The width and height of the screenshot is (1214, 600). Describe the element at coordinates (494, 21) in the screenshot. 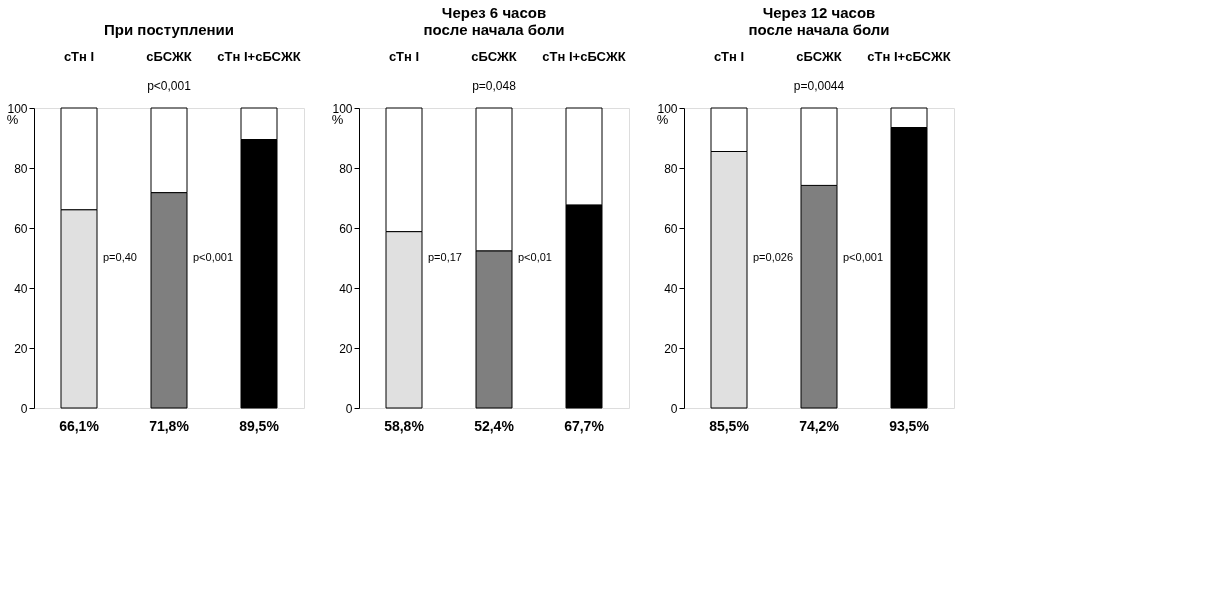

I see `chart-title: Через 6 часов после начала боли` at that location.